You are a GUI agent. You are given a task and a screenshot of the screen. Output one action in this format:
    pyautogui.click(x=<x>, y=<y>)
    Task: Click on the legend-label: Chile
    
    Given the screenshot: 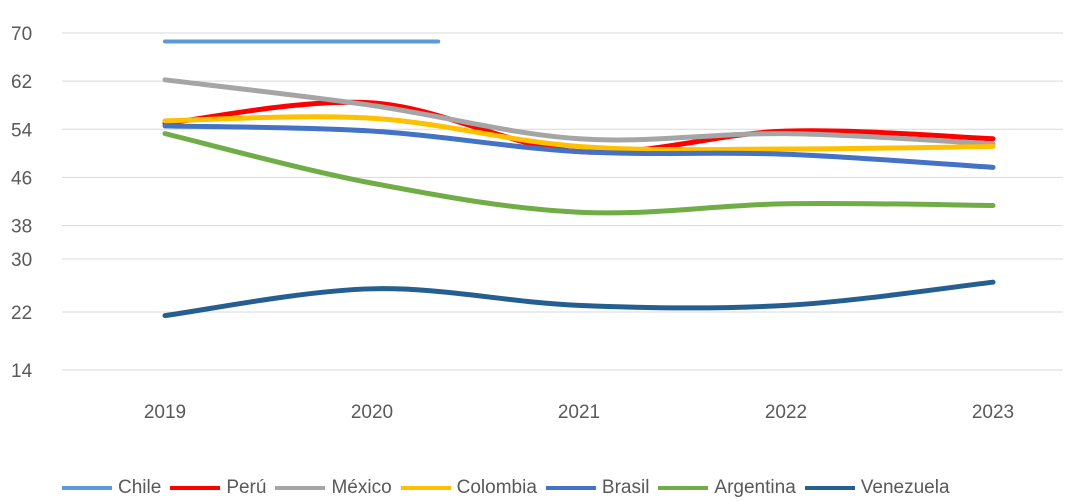 What is the action you would take?
    pyautogui.click(x=140, y=487)
    